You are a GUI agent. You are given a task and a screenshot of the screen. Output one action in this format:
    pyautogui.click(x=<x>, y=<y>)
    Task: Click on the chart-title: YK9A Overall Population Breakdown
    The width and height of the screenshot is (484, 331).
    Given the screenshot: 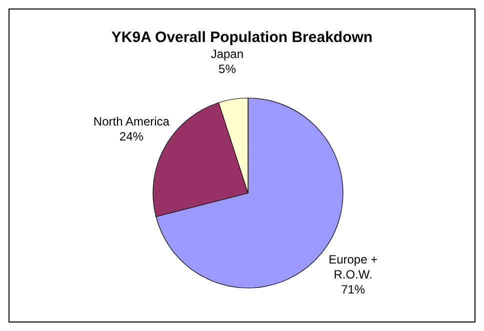 What is the action you would take?
    pyautogui.click(x=242, y=37)
    